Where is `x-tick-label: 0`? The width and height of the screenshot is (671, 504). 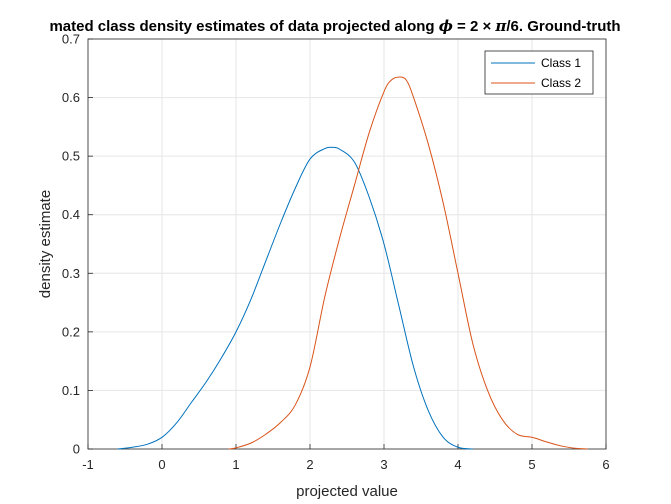
x-tick-label: 0 is located at coordinates (161, 464).